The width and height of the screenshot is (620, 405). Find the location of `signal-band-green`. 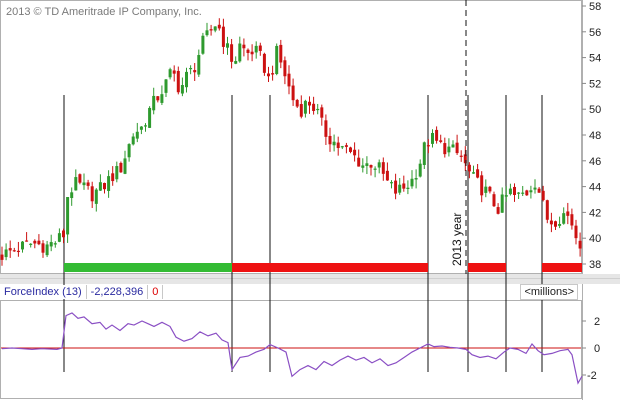

signal-band-green is located at coordinates (148, 267).